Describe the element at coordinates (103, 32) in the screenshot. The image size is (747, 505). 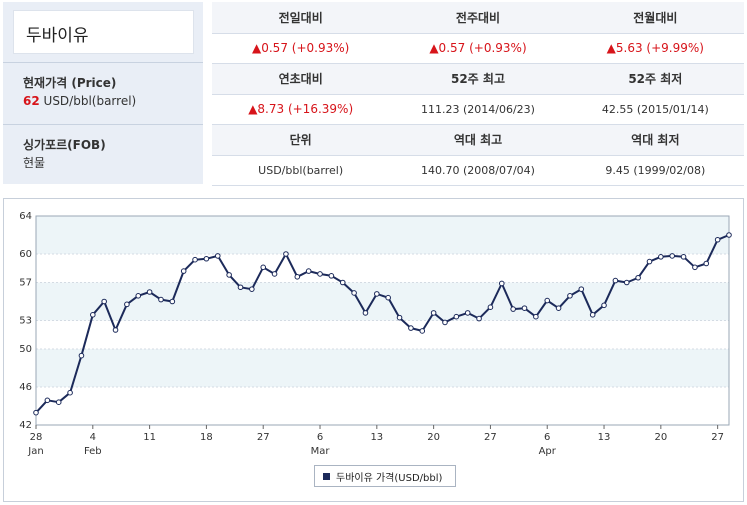
I see `commodity-name: 두바이유` at that location.